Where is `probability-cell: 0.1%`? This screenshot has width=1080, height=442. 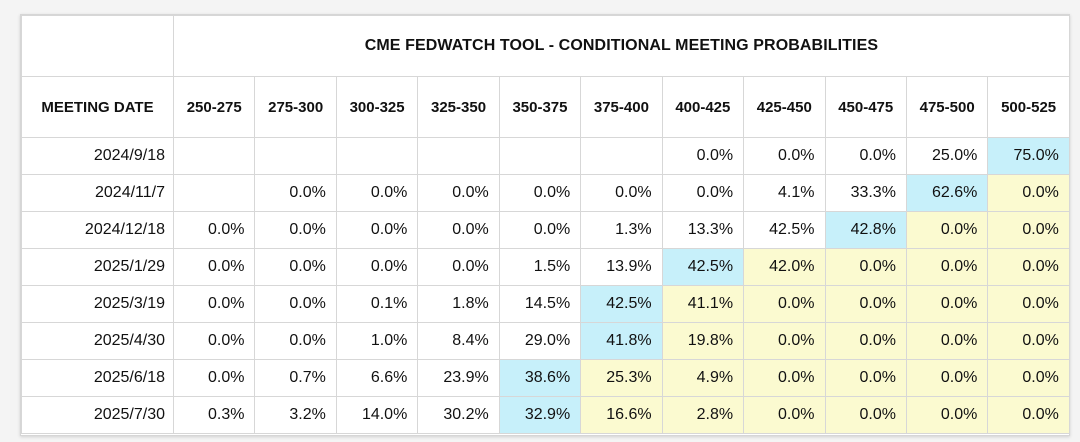
probability-cell: 0.1% is located at coordinates (377, 304).